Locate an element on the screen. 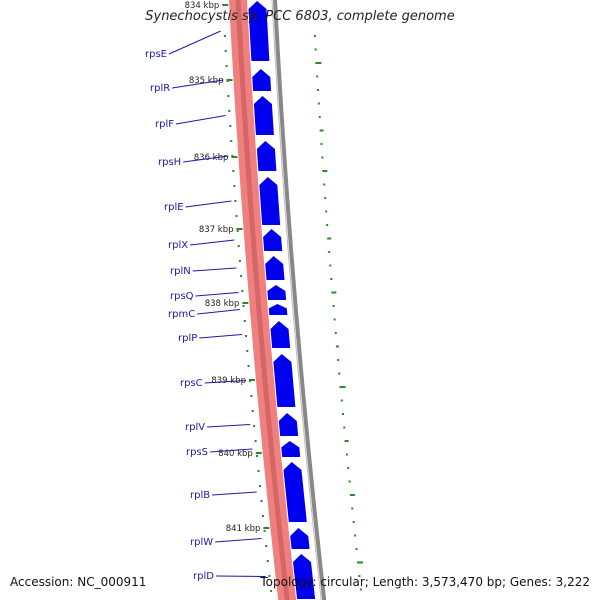 Image resolution: width=600 pixels, height=600 pixels. kbp-tick-label: 841 kbp is located at coordinates (243, 529).